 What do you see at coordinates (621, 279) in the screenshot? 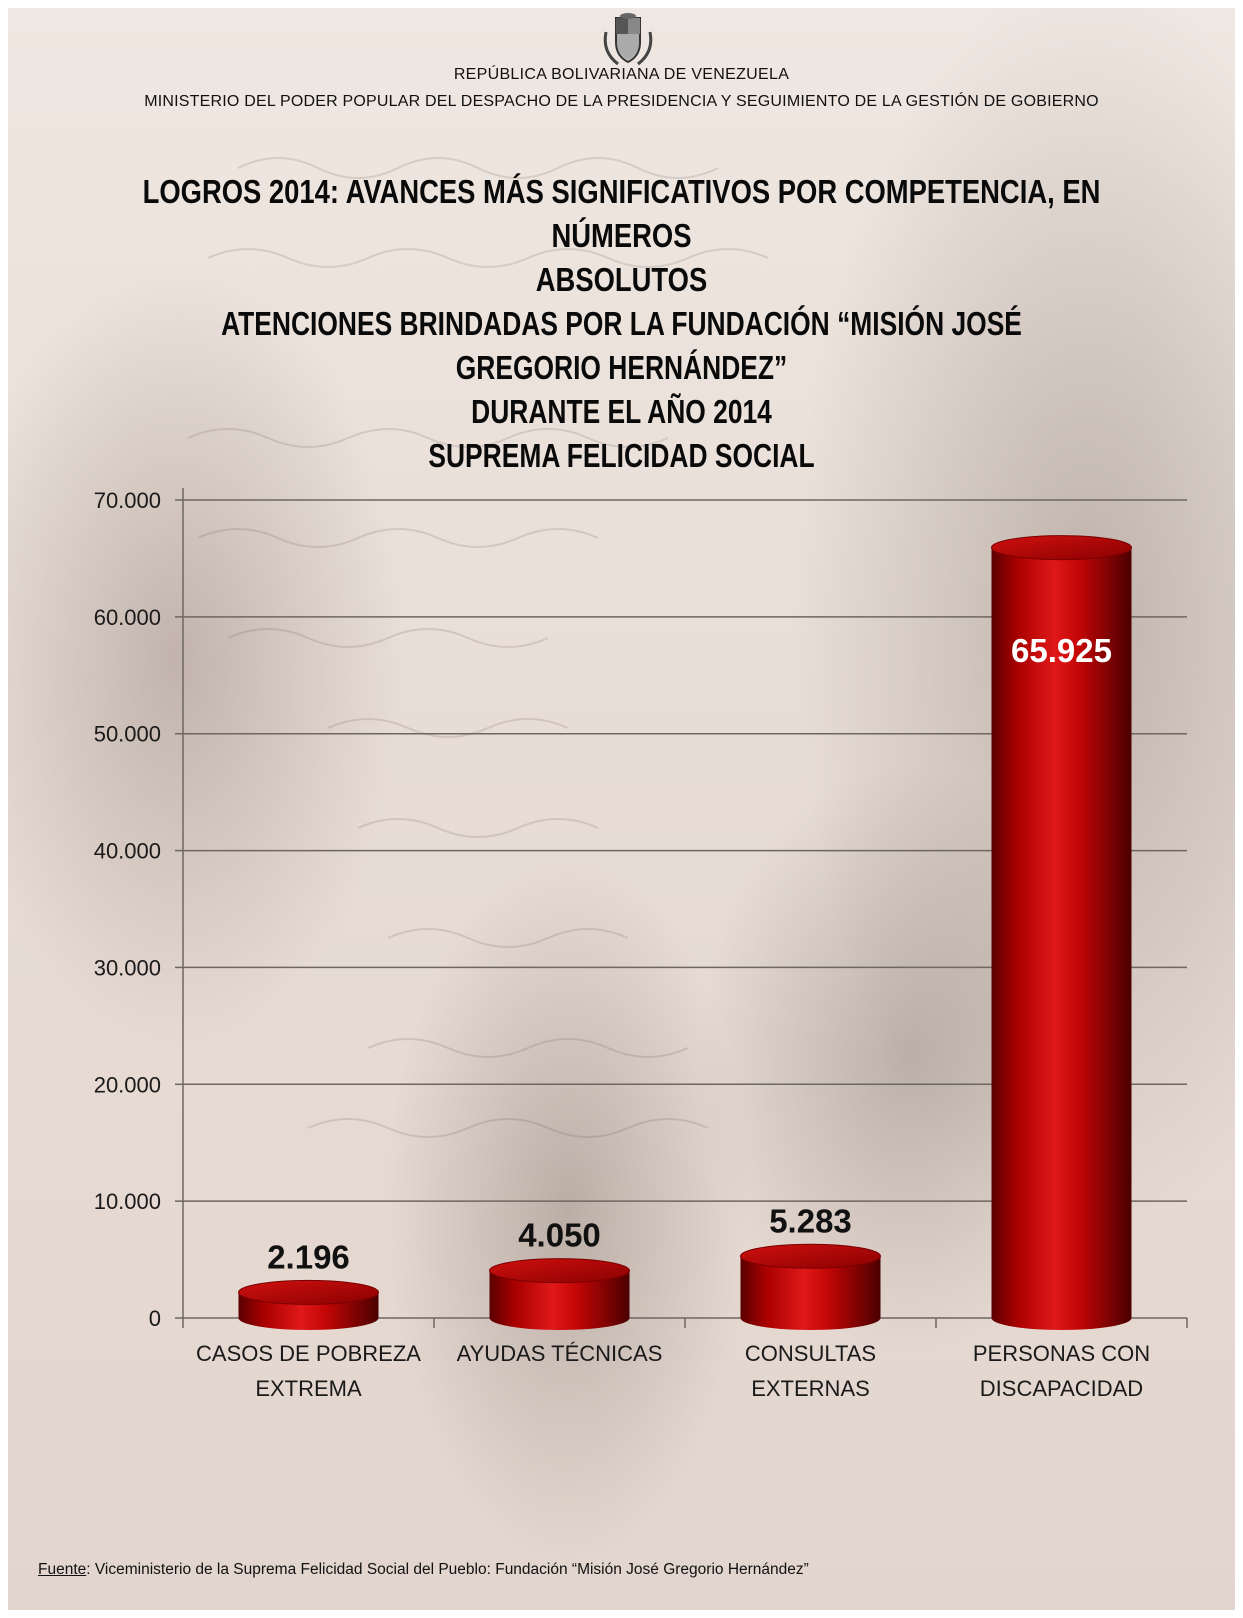
I see `main-title-line-2: ABSOLUTOS` at bounding box center [621, 279].